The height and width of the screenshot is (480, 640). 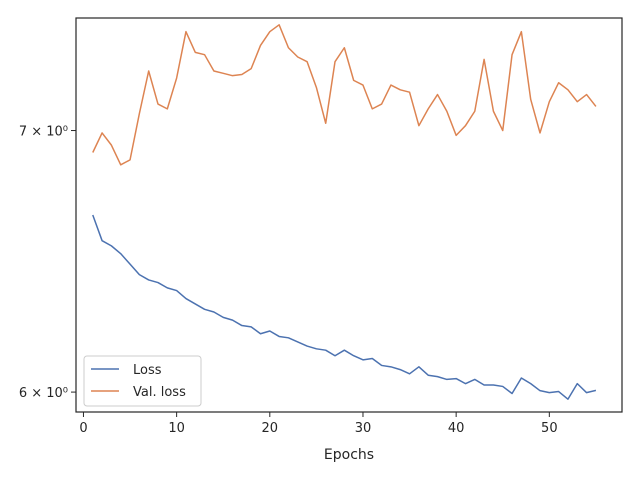 I want to click on y-tick-label: 6 × 10⁰, so click(x=43, y=393).